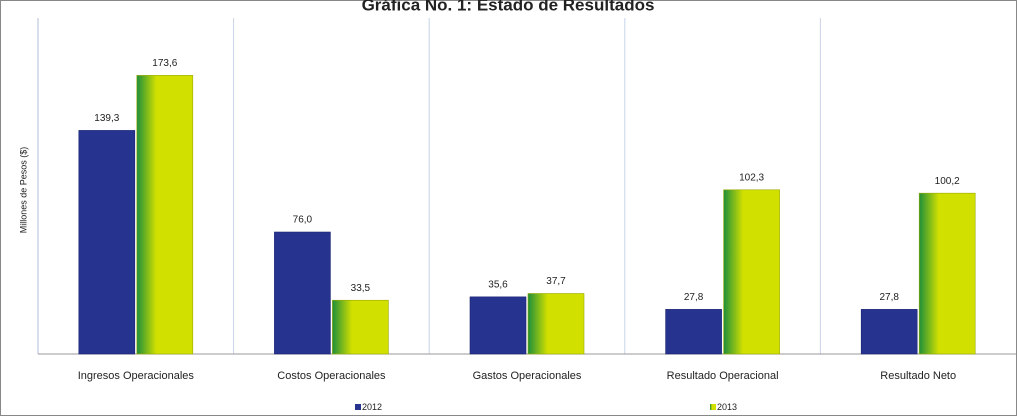 The image size is (1017, 416). What do you see at coordinates (947, 181) in the screenshot?
I see `data-label: 100,2` at bounding box center [947, 181].